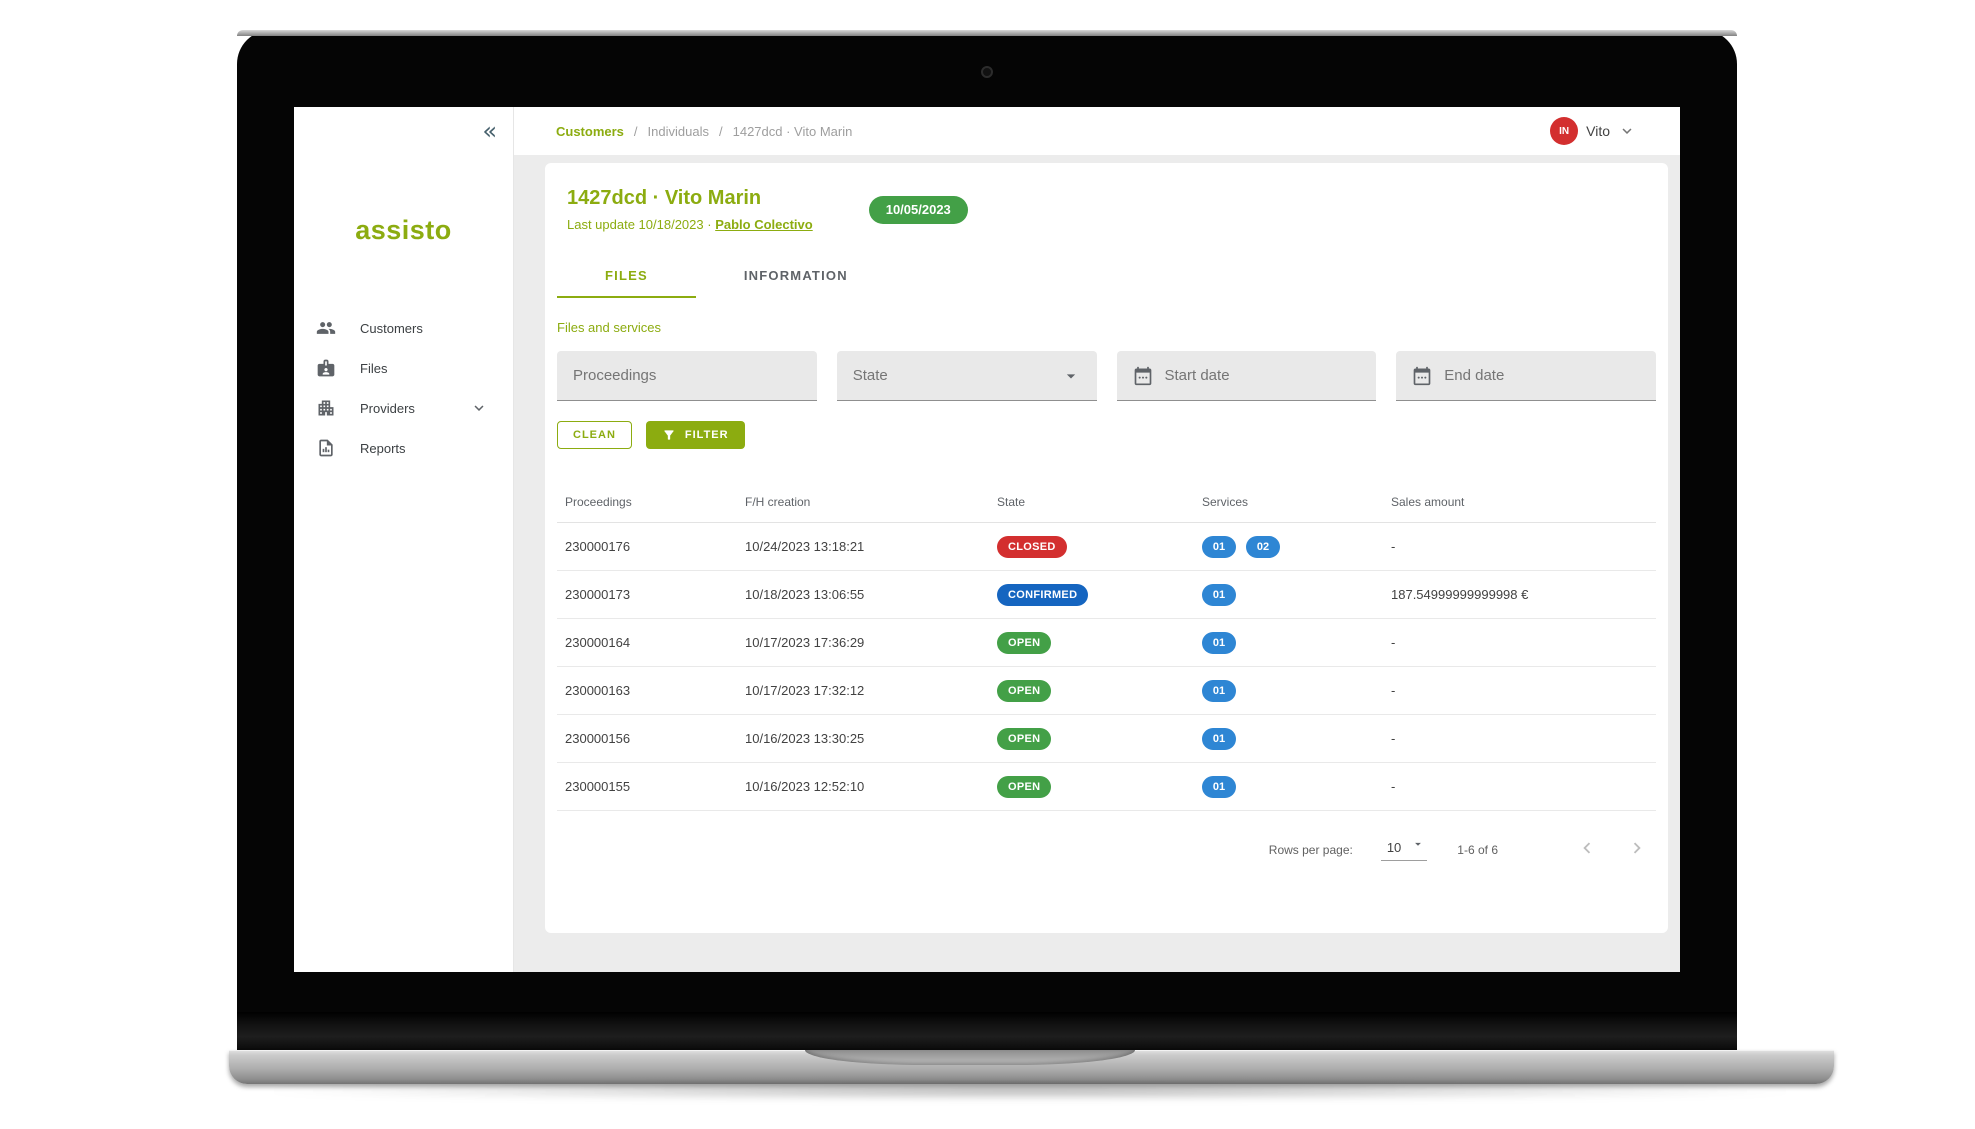 The image size is (1975, 1129). I want to click on table-row: 230000156 10/16/2023 13:30:25 OPEN 01 -, so click(1106, 739).